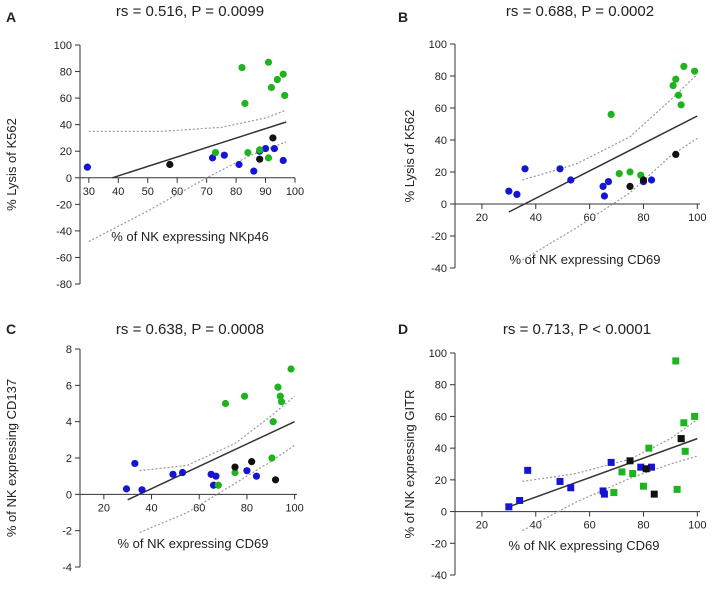 Image resolution: width=714 pixels, height=608 pixels. I want to click on y-tick-label: 4, so click(69, 423).